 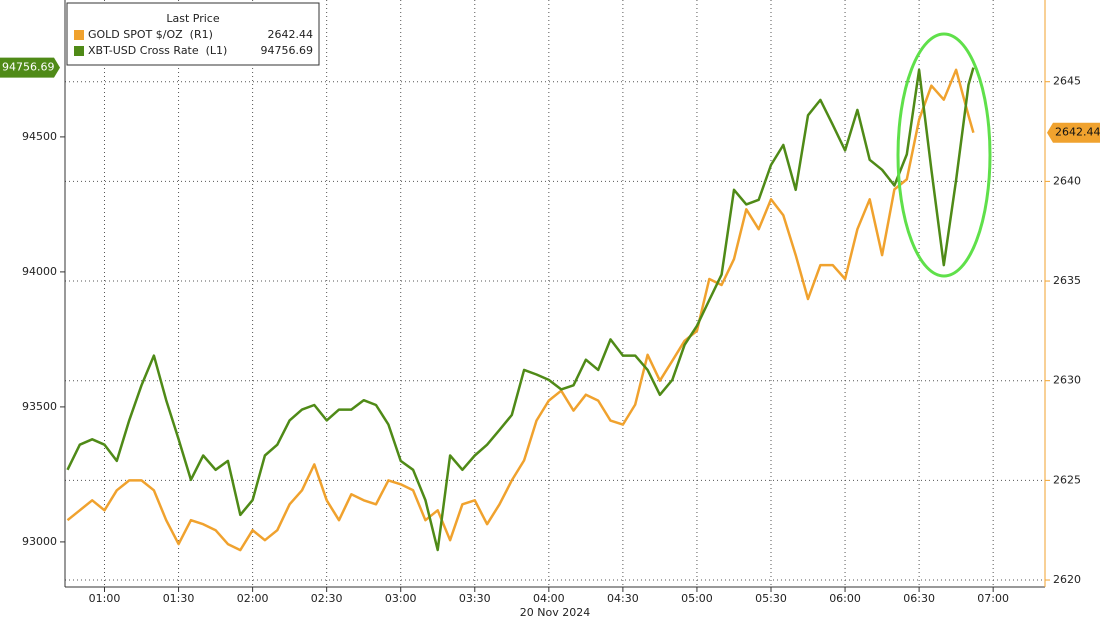 I want to click on y2-tick-label: 2635, so click(x=1067, y=280).